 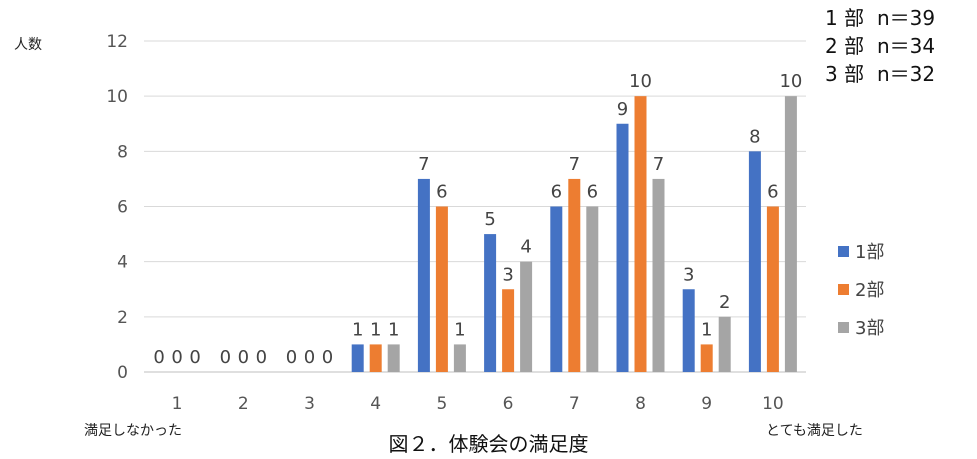 I want to click on sample-size-row: 1 部 n＝39, so click(x=894, y=18).